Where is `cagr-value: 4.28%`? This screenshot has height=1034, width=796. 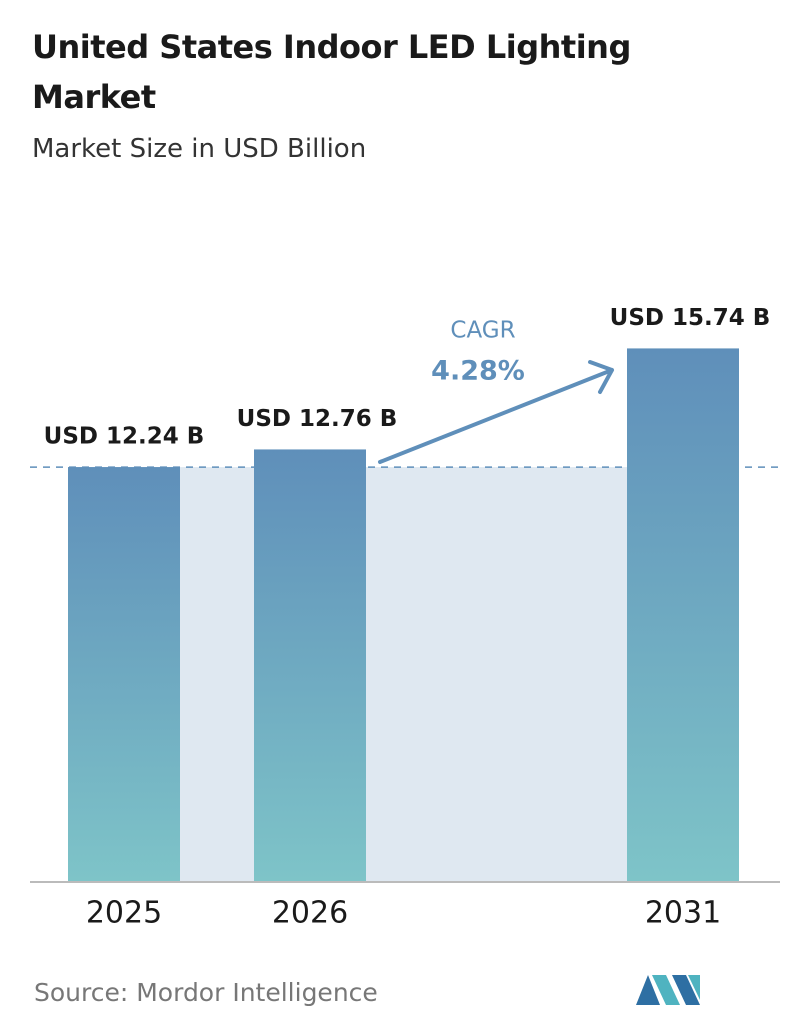
cagr-value: 4.28% is located at coordinates (478, 371).